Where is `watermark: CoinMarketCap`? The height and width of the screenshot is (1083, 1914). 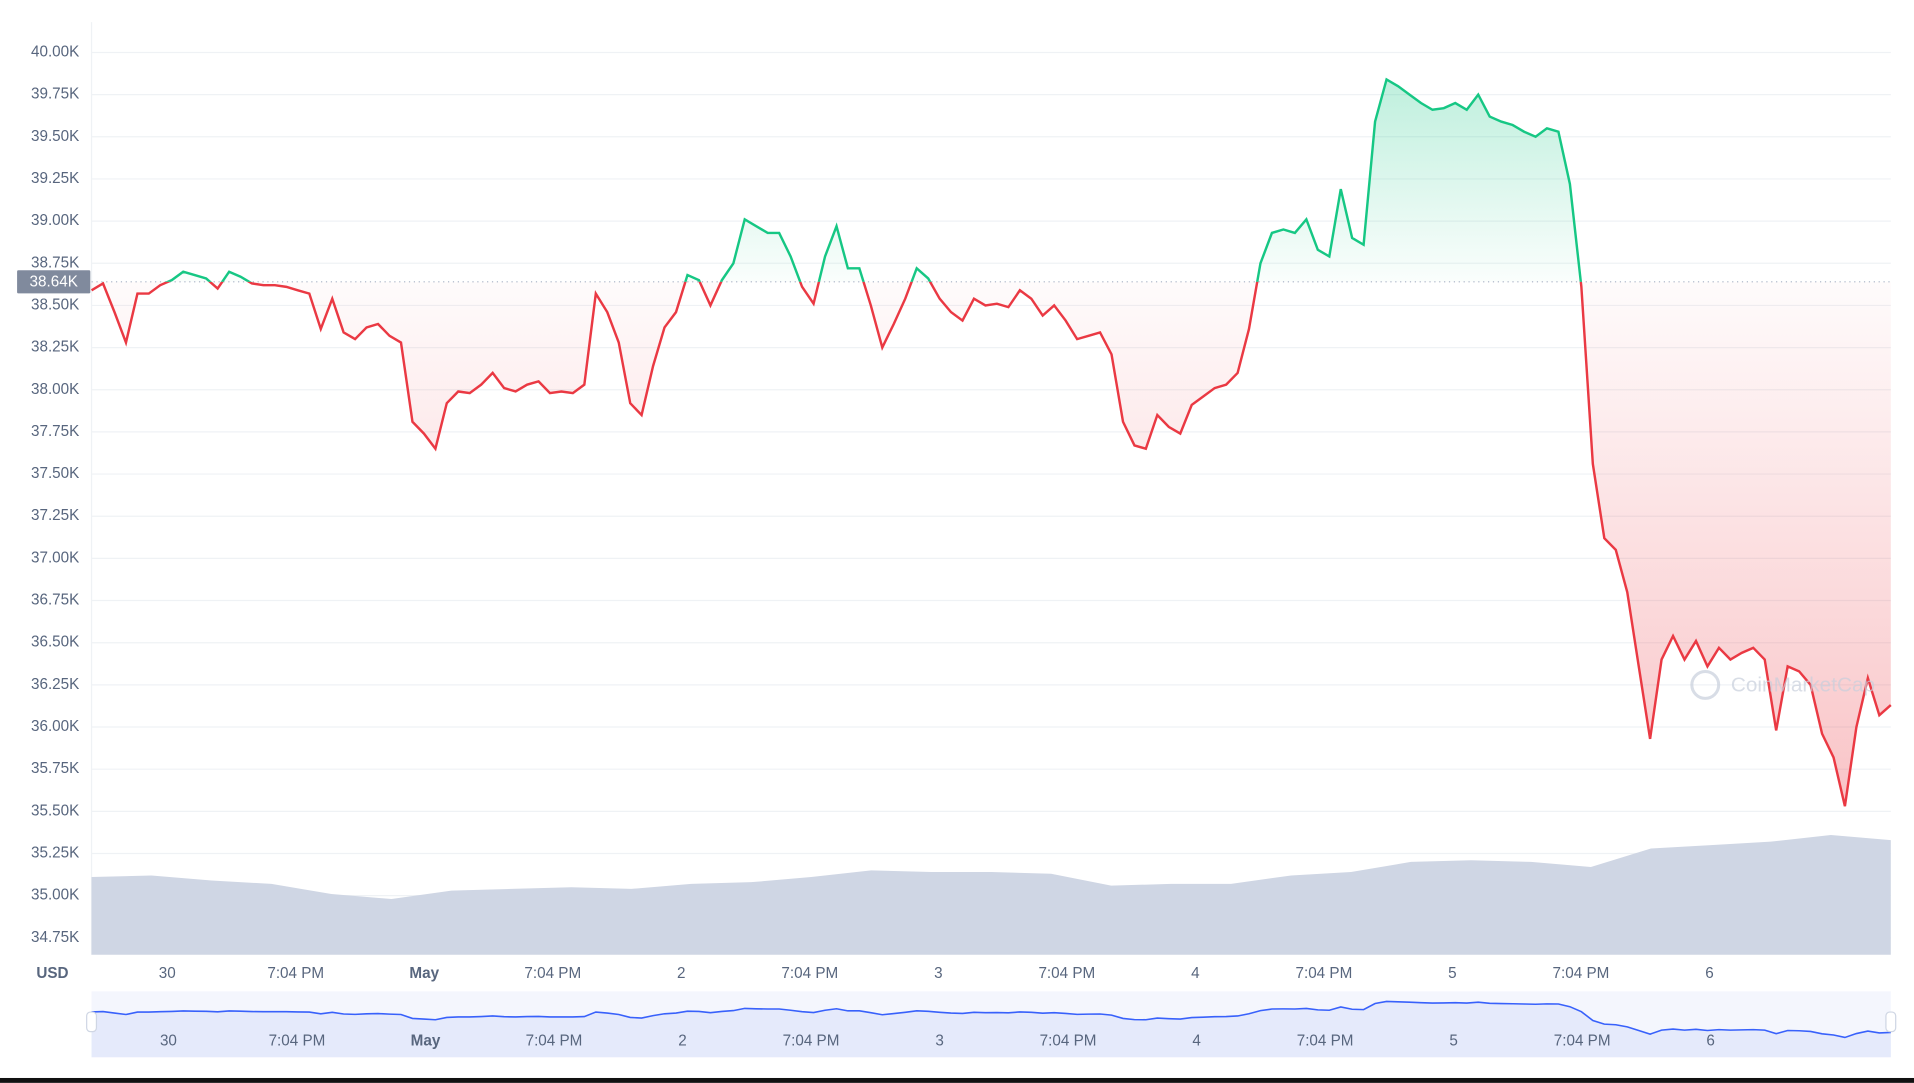
watermark: CoinMarketCap is located at coordinates (1803, 685).